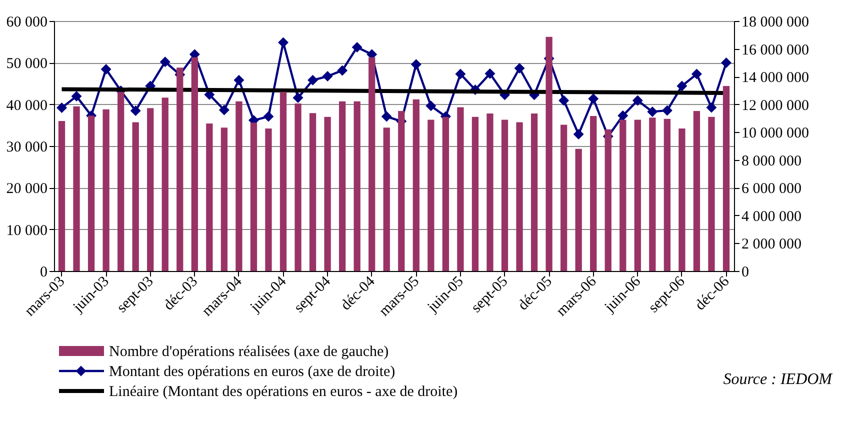 This screenshot has width=861, height=421. Describe the element at coordinates (772, 244) in the screenshot. I see `y2-tick-label: 2 000 000` at that location.